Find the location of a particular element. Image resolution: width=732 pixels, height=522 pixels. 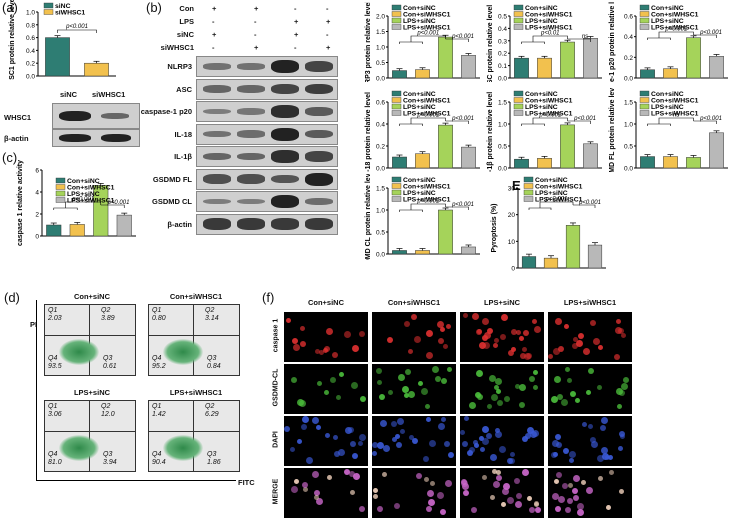

y-tick-label: 2.0 is located at coordinates (380, 17).